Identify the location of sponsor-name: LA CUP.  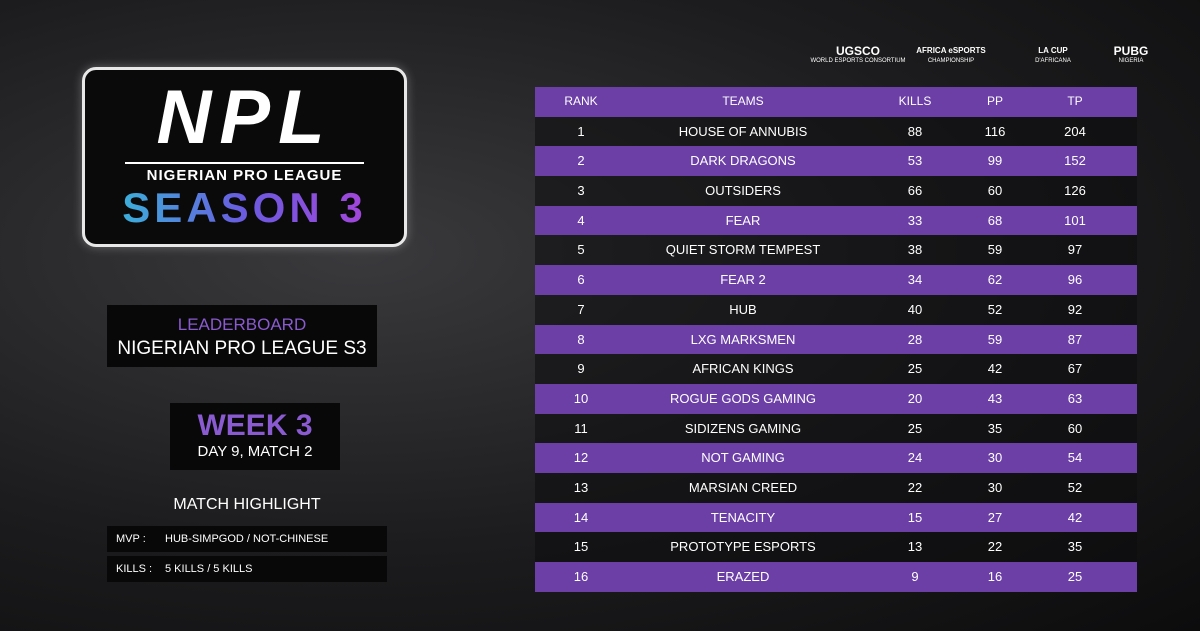
(1053, 50).